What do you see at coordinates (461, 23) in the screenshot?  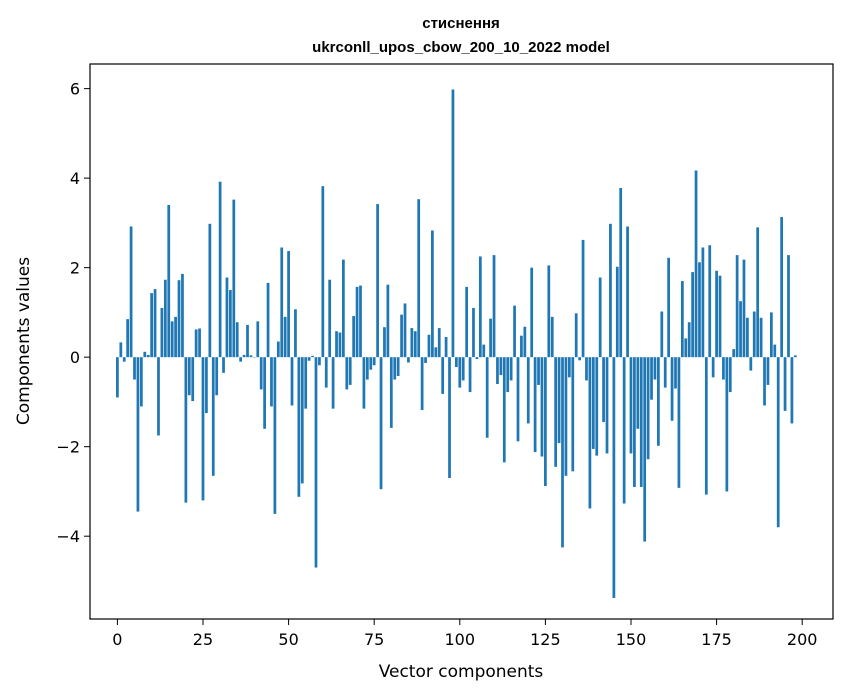 I see `chart-title: стиснення` at bounding box center [461, 23].